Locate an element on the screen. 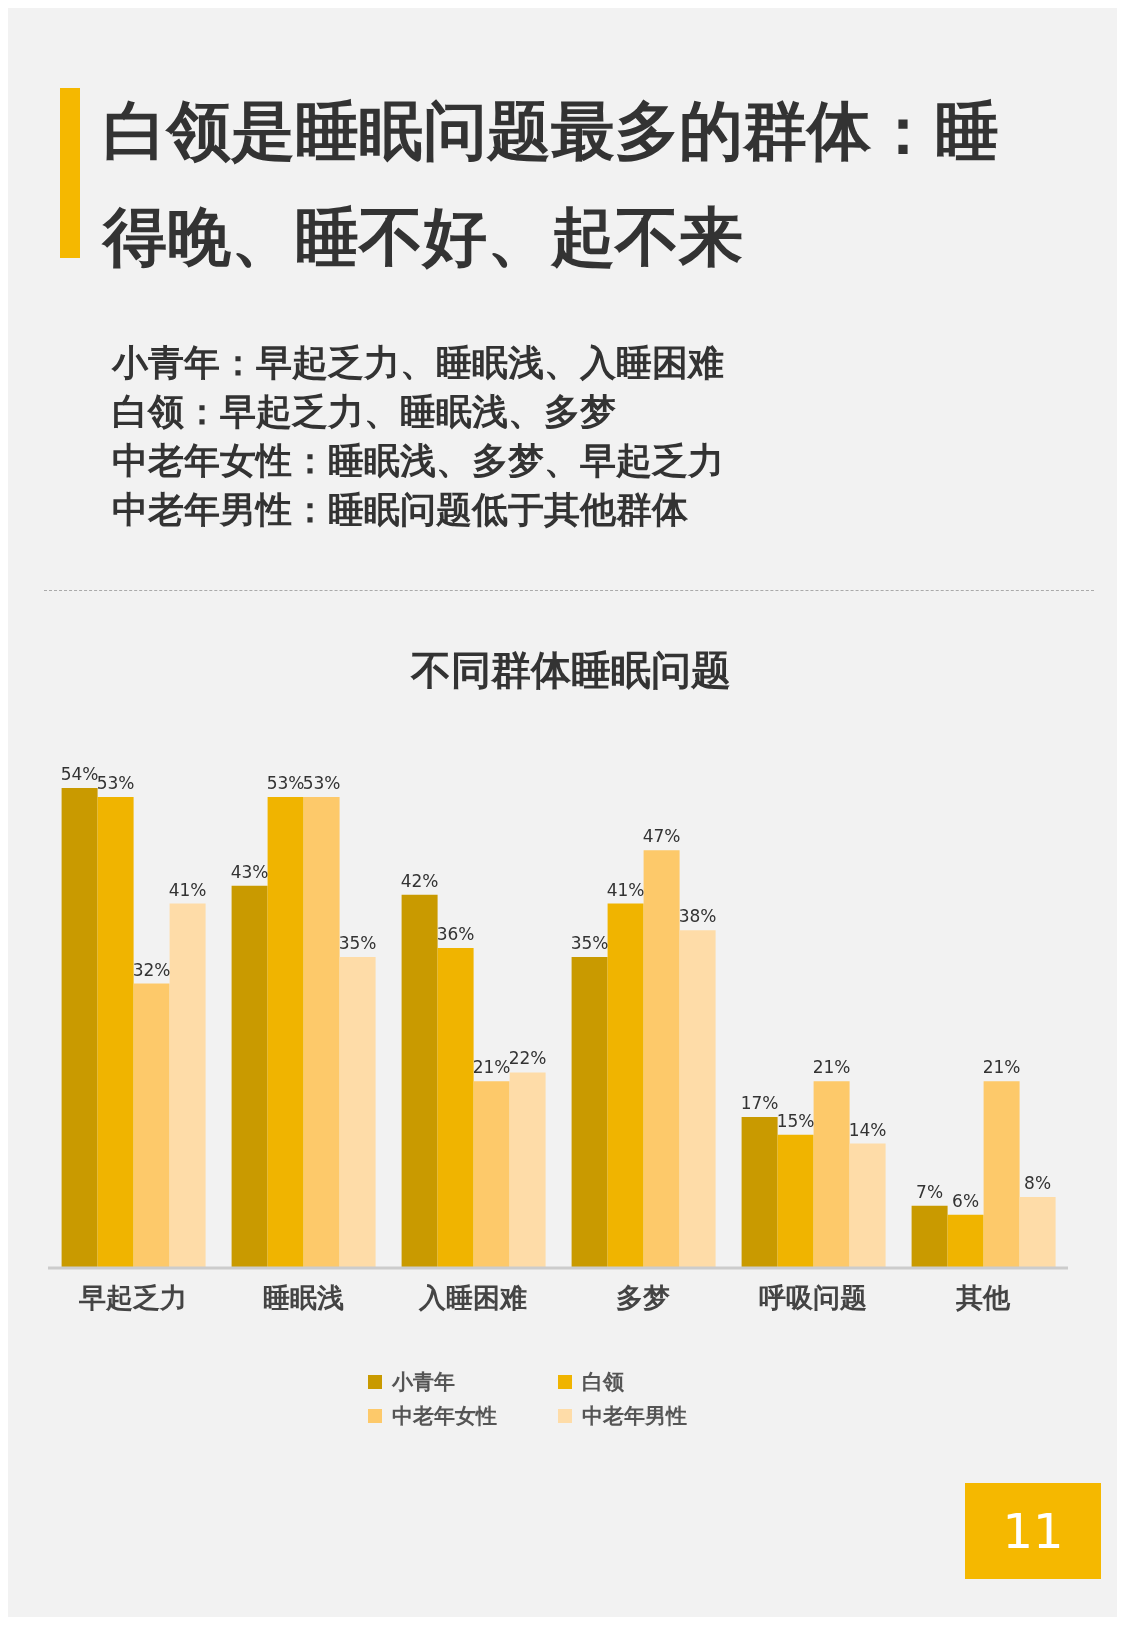 The image size is (1125, 1625). text: 中老年女性：睡眠浅、多梦、早起乏力 is located at coordinates (418, 461).